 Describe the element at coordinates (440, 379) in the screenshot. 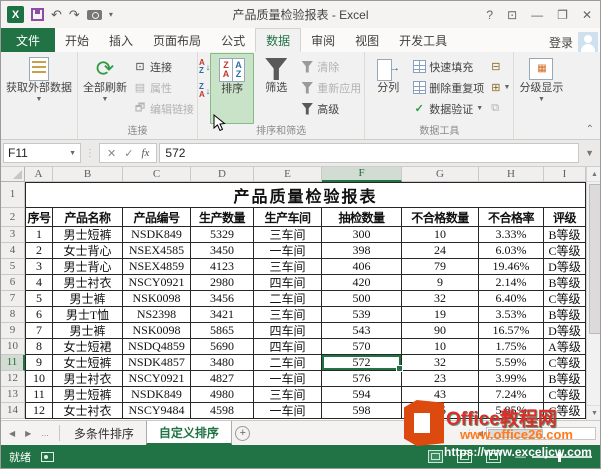

I see `cell: 23` at that location.